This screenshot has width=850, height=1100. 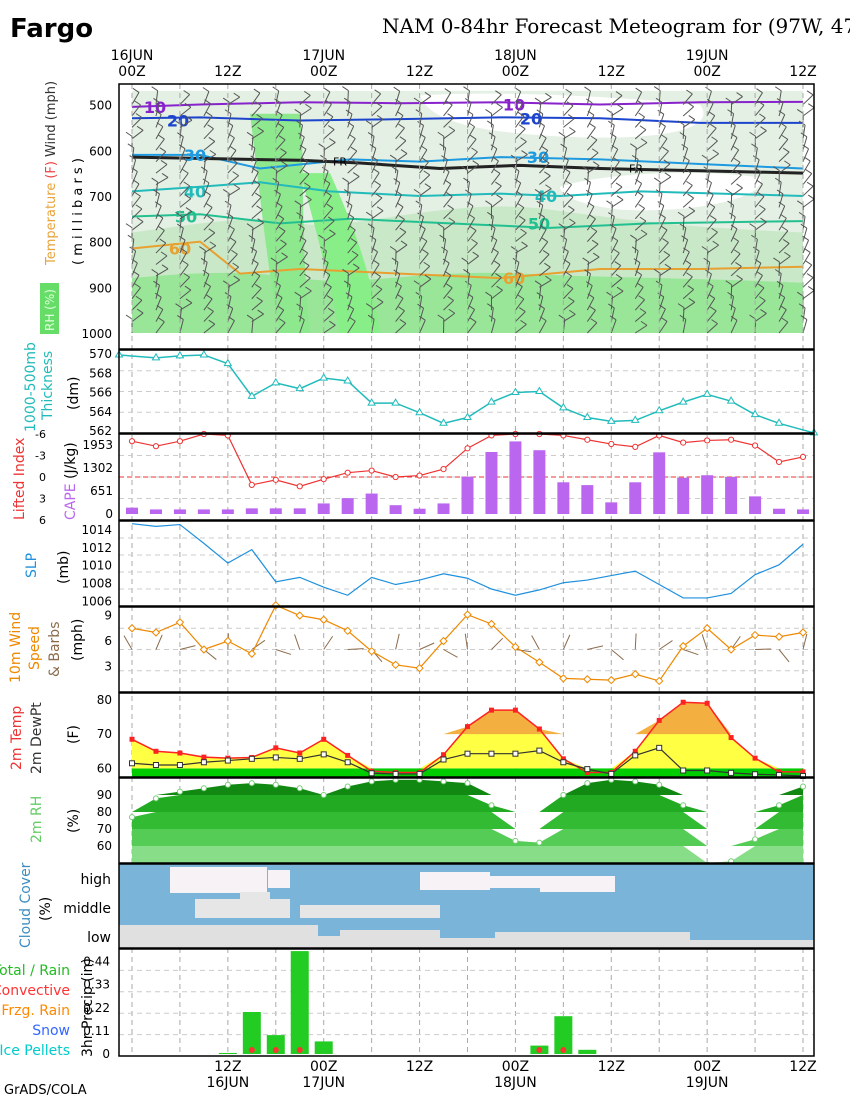 What do you see at coordinates (35, 1051) in the screenshot?
I see `precip-legend-item: Ice Pellets` at bounding box center [35, 1051].